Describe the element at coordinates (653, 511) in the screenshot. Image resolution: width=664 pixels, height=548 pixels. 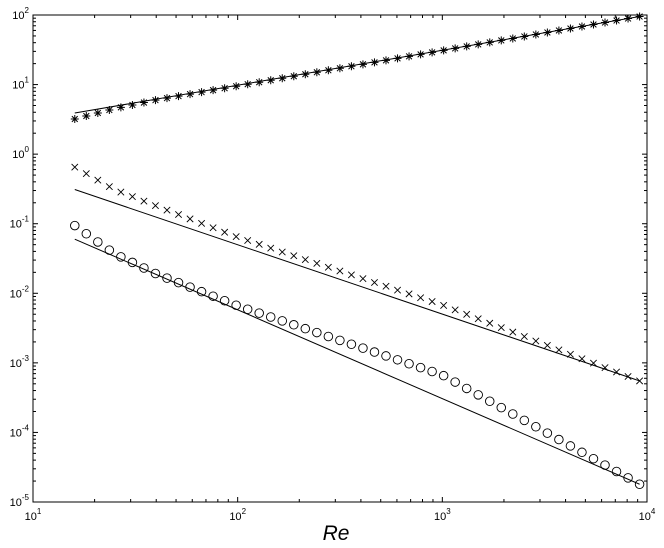
I see `x-tick-label-exp: 4` at that location.